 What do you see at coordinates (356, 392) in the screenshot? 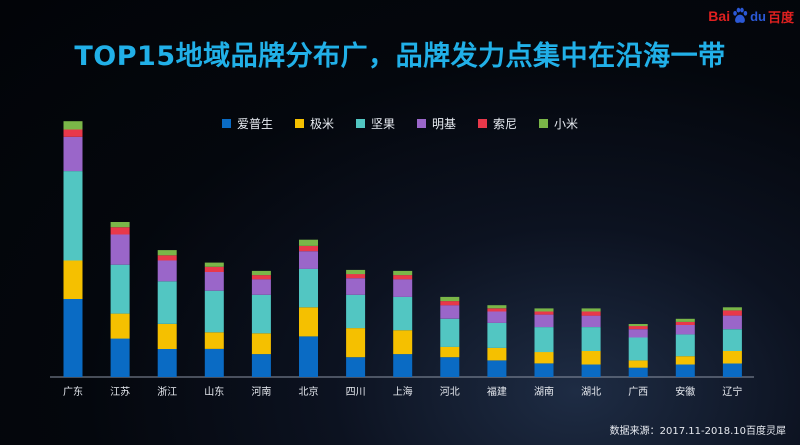
I see `x-tick-label: 四川` at bounding box center [356, 392].